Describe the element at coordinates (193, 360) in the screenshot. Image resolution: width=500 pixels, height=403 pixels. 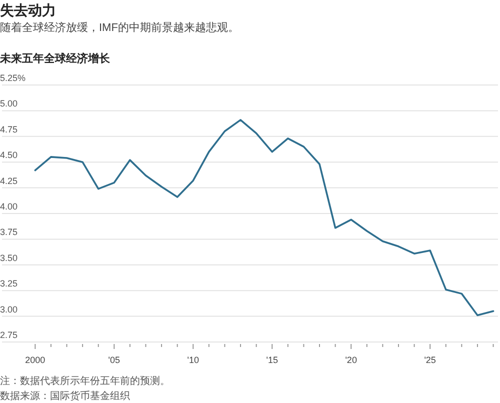
I see `x-tick-label: '10` at that location.